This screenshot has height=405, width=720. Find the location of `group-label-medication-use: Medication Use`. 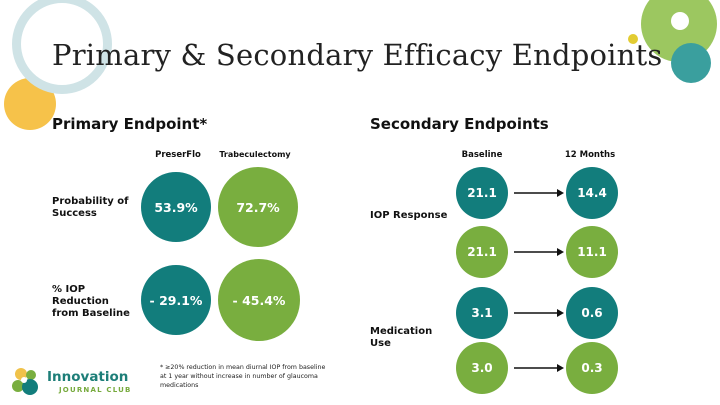

group-label-medication-use: Medication Use is located at coordinates (401, 337).